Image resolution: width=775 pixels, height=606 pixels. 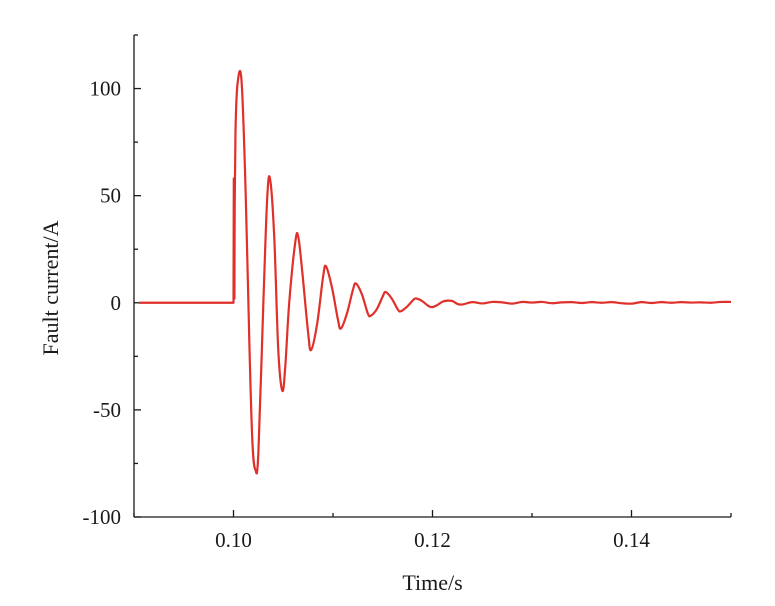 What do you see at coordinates (233, 540) in the screenshot?
I see `x-tick-label: 0.10` at bounding box center [233, 540].